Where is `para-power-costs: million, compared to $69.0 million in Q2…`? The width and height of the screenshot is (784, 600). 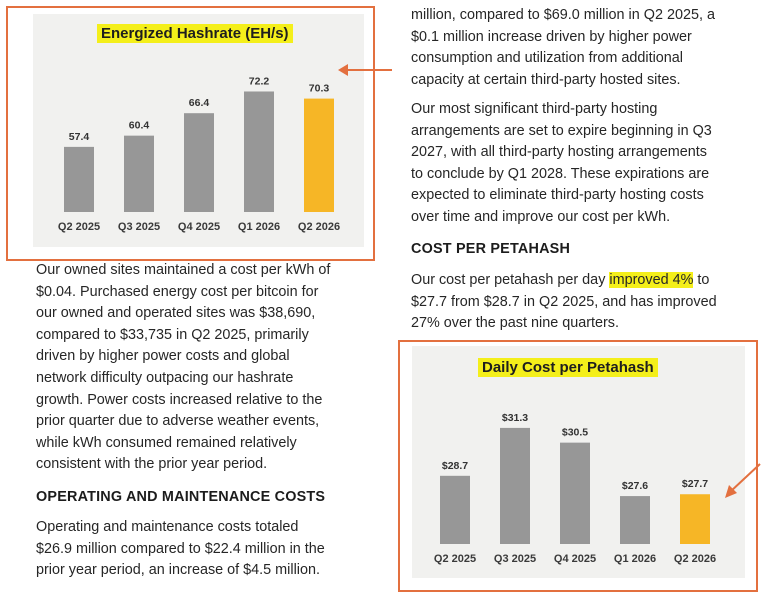
para-power-costs: million, compared to $69.0 million in Q2… is located at coordinates (563, 47).